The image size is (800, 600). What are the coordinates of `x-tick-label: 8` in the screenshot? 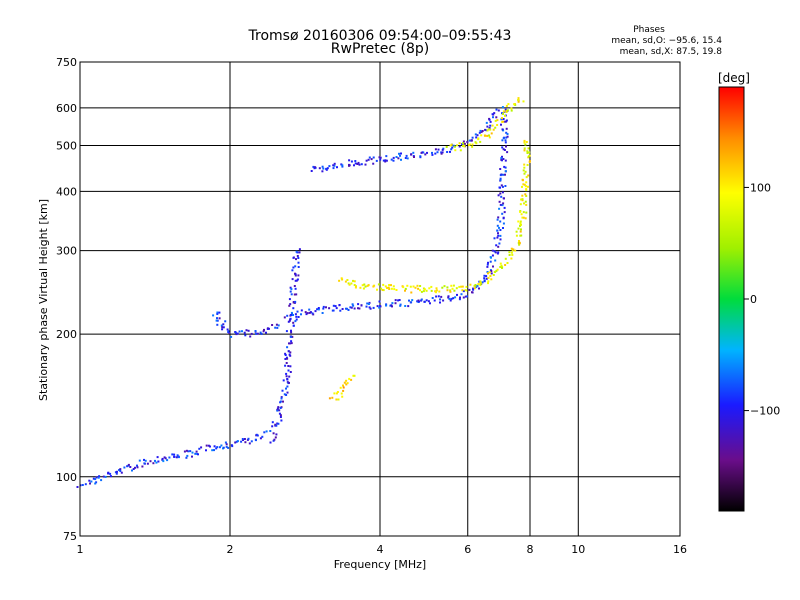 It's located at (530, 549).